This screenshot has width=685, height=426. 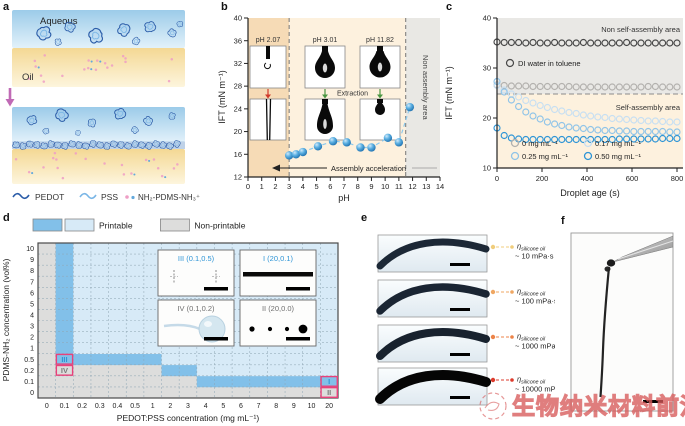 I want to click on x-tick-label: 800, so click(x=677, y=178).